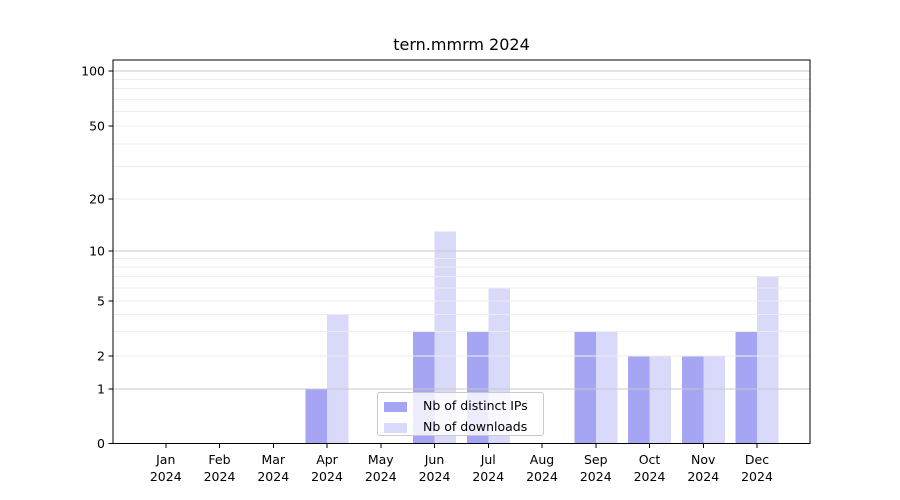  Describe the element at coordinates (585, 387) in the screenshot. I see `bar-sep-distinct-ips` at that location.